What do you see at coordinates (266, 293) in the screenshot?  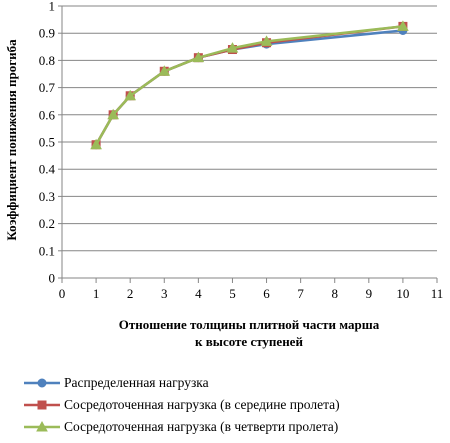 I see `x-tick-label: 6` at bounding box center [266, 293].